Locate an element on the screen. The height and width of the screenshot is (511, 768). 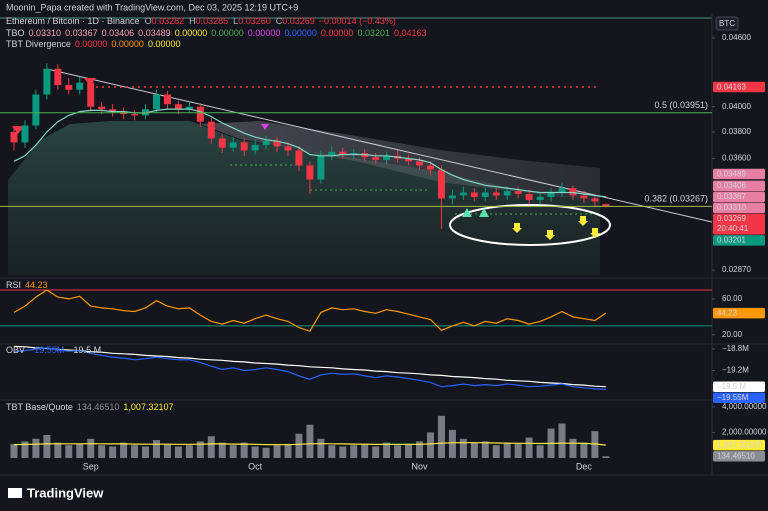
price-tag-label: 0.03310 is located at coordinates (731, 207).